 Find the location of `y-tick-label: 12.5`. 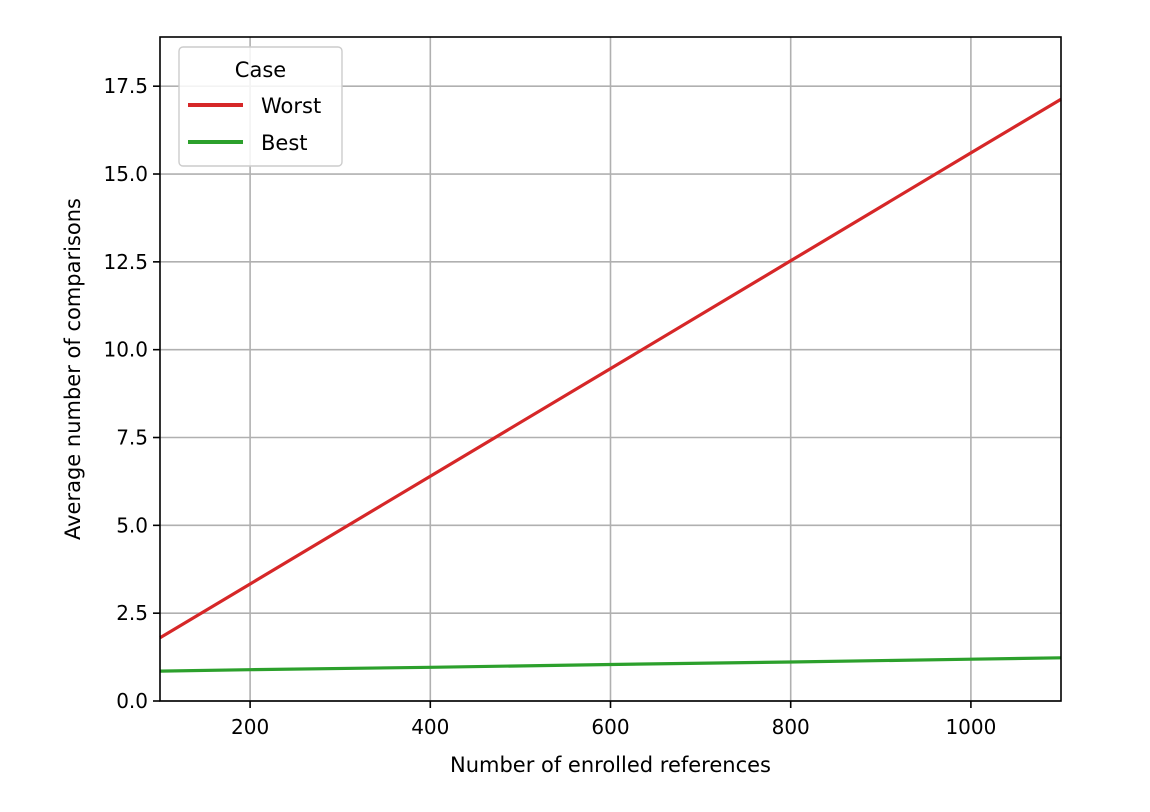

y-tick-label: 12.5 is located at coordinates (125, 262).